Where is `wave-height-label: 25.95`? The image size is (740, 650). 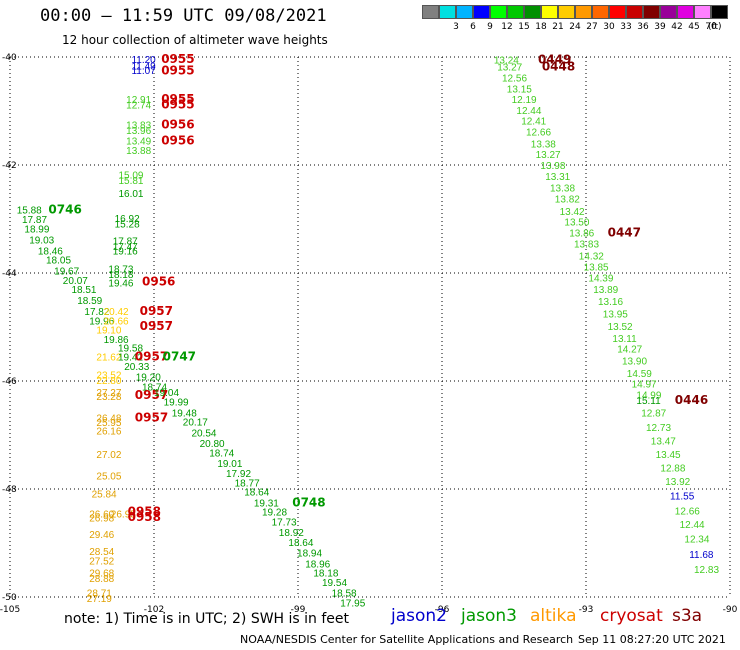
wave-height-label: 25.95 is located at coordinates (108, 423).